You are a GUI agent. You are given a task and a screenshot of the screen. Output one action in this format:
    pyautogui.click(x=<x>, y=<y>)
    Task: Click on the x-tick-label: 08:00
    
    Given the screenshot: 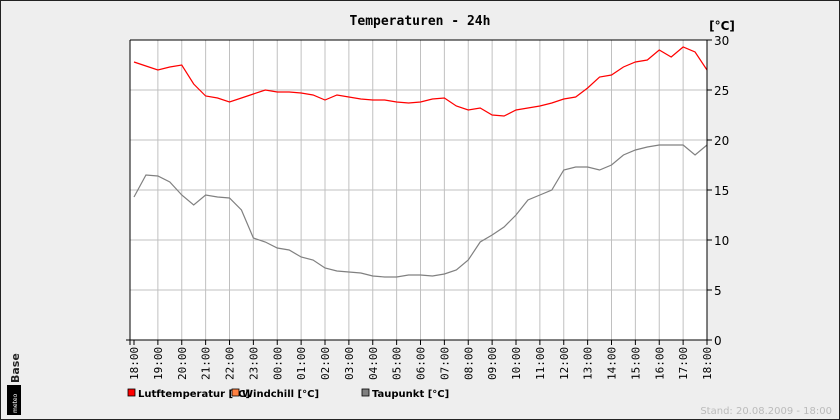 What is the action you would take?
    pyautogui.click(x=468, y=363)
    